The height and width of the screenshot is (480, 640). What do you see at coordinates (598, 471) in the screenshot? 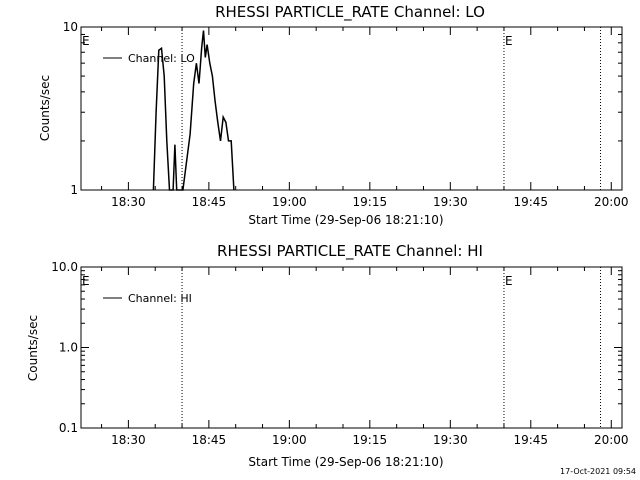
I see `date-stamp: 17-Oct-2021 09:54` at bounding box center [598, 471].